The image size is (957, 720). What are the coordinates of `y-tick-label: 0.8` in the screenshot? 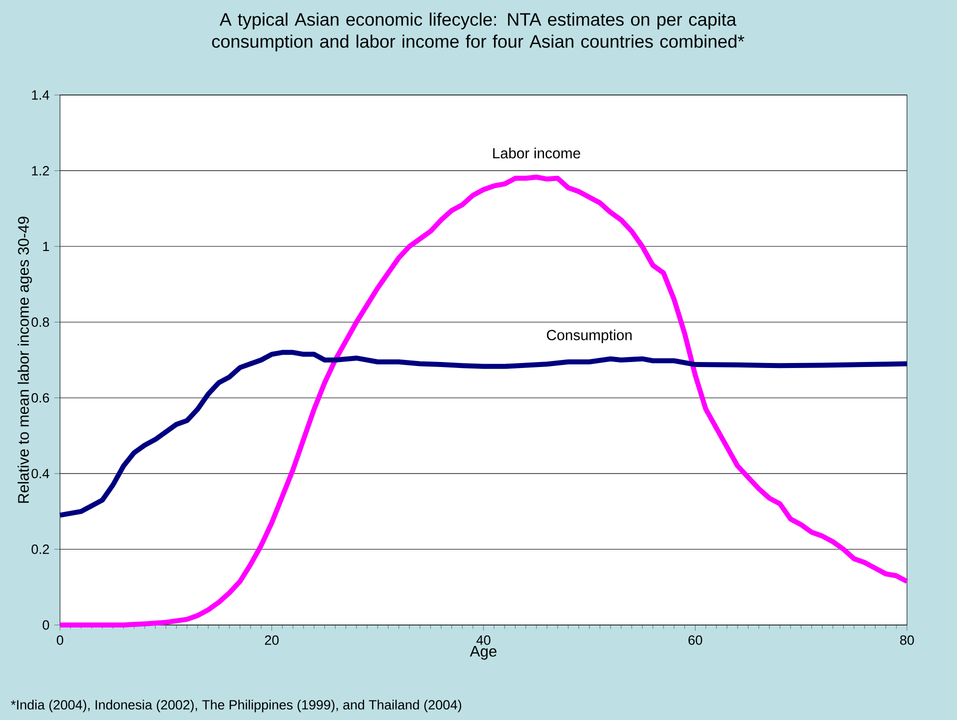 It's located at (41, 322).